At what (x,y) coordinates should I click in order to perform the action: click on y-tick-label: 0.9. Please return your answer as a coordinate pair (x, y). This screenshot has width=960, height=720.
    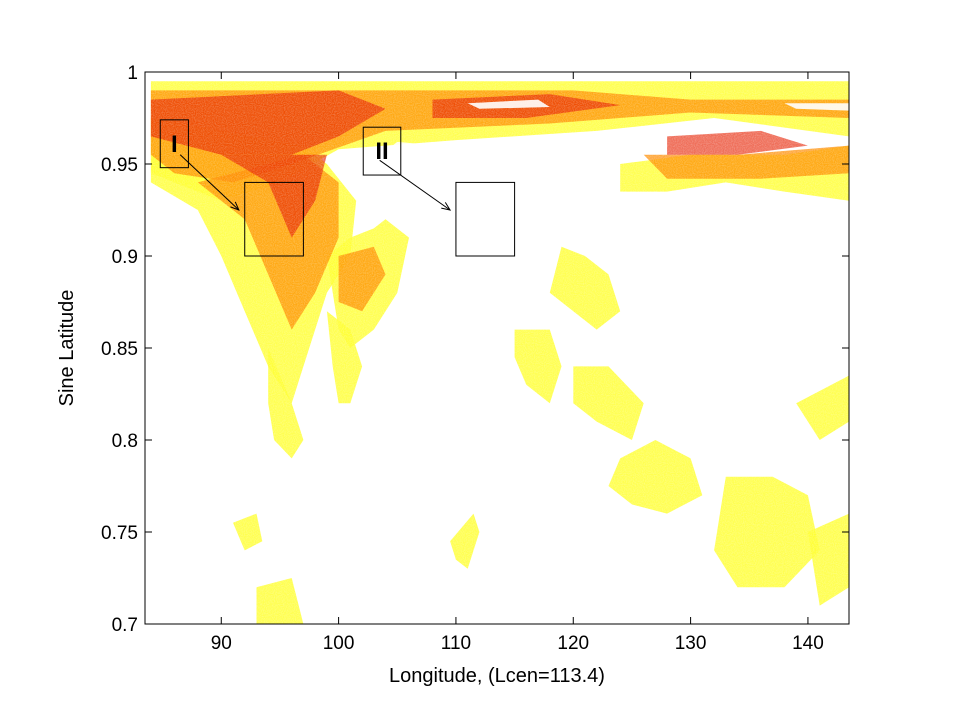
    Looking at the image, I should click on (125, 257).